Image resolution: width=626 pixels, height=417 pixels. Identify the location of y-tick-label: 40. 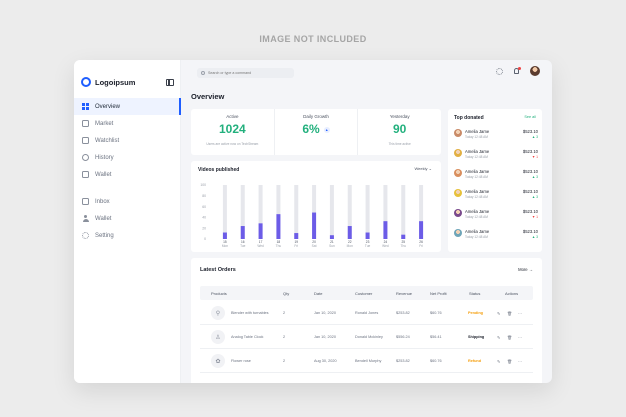
(204, 218).